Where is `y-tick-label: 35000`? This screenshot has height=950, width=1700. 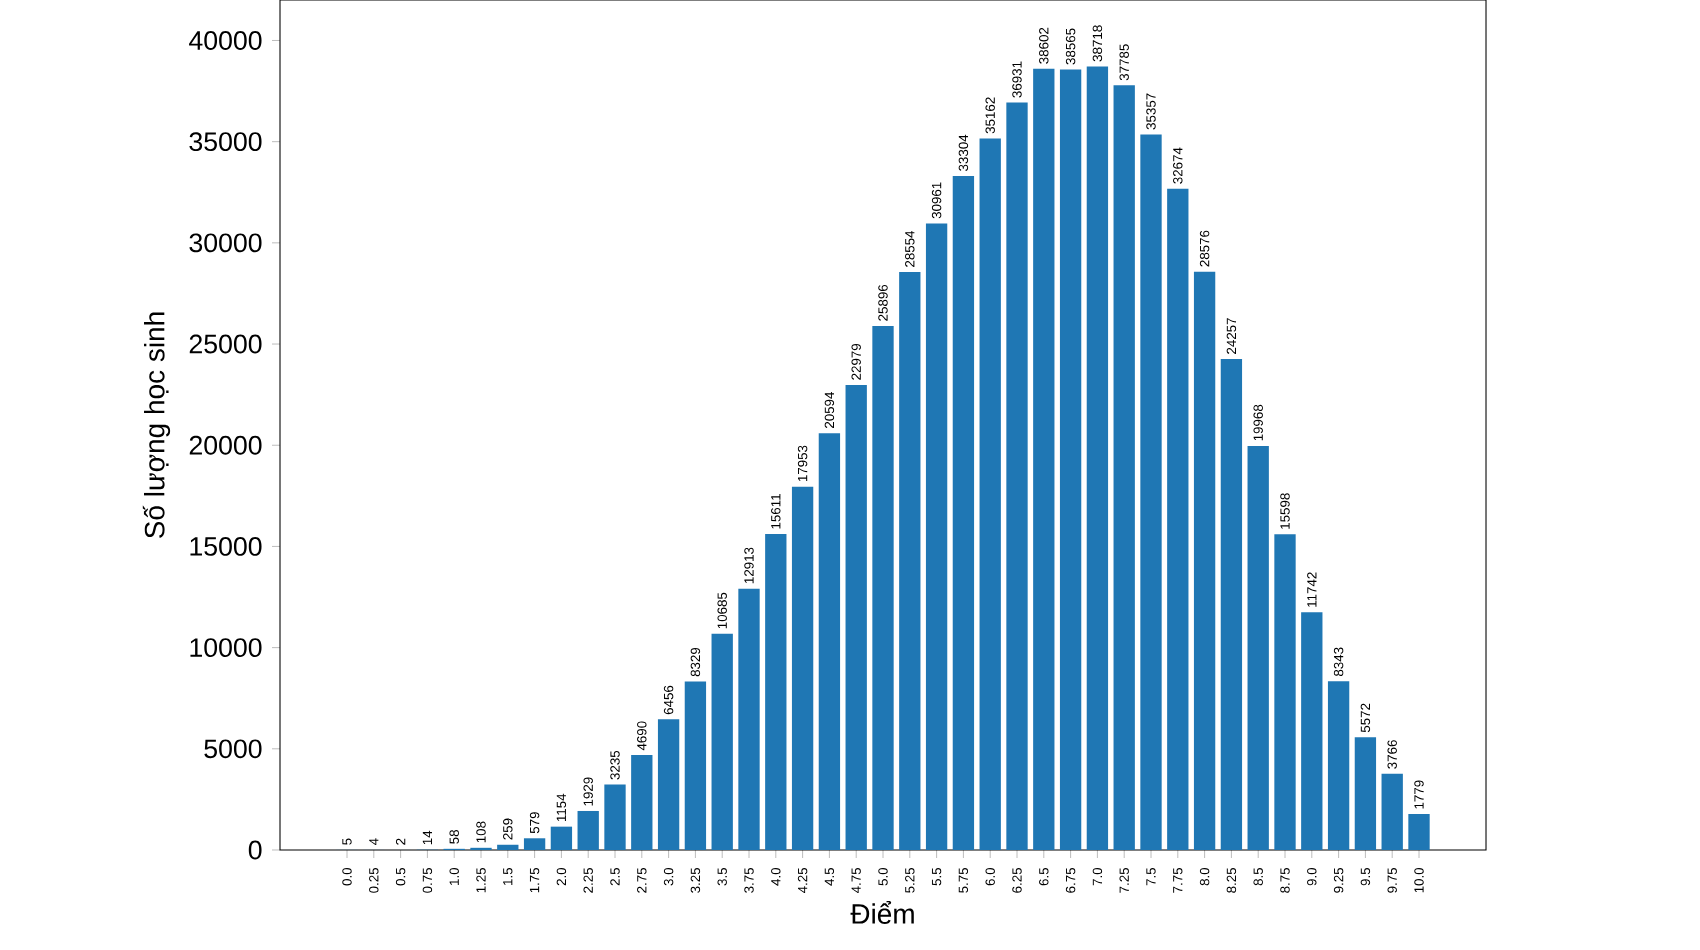 y-tick-label: 35000 is located at coordinates (225, 142).